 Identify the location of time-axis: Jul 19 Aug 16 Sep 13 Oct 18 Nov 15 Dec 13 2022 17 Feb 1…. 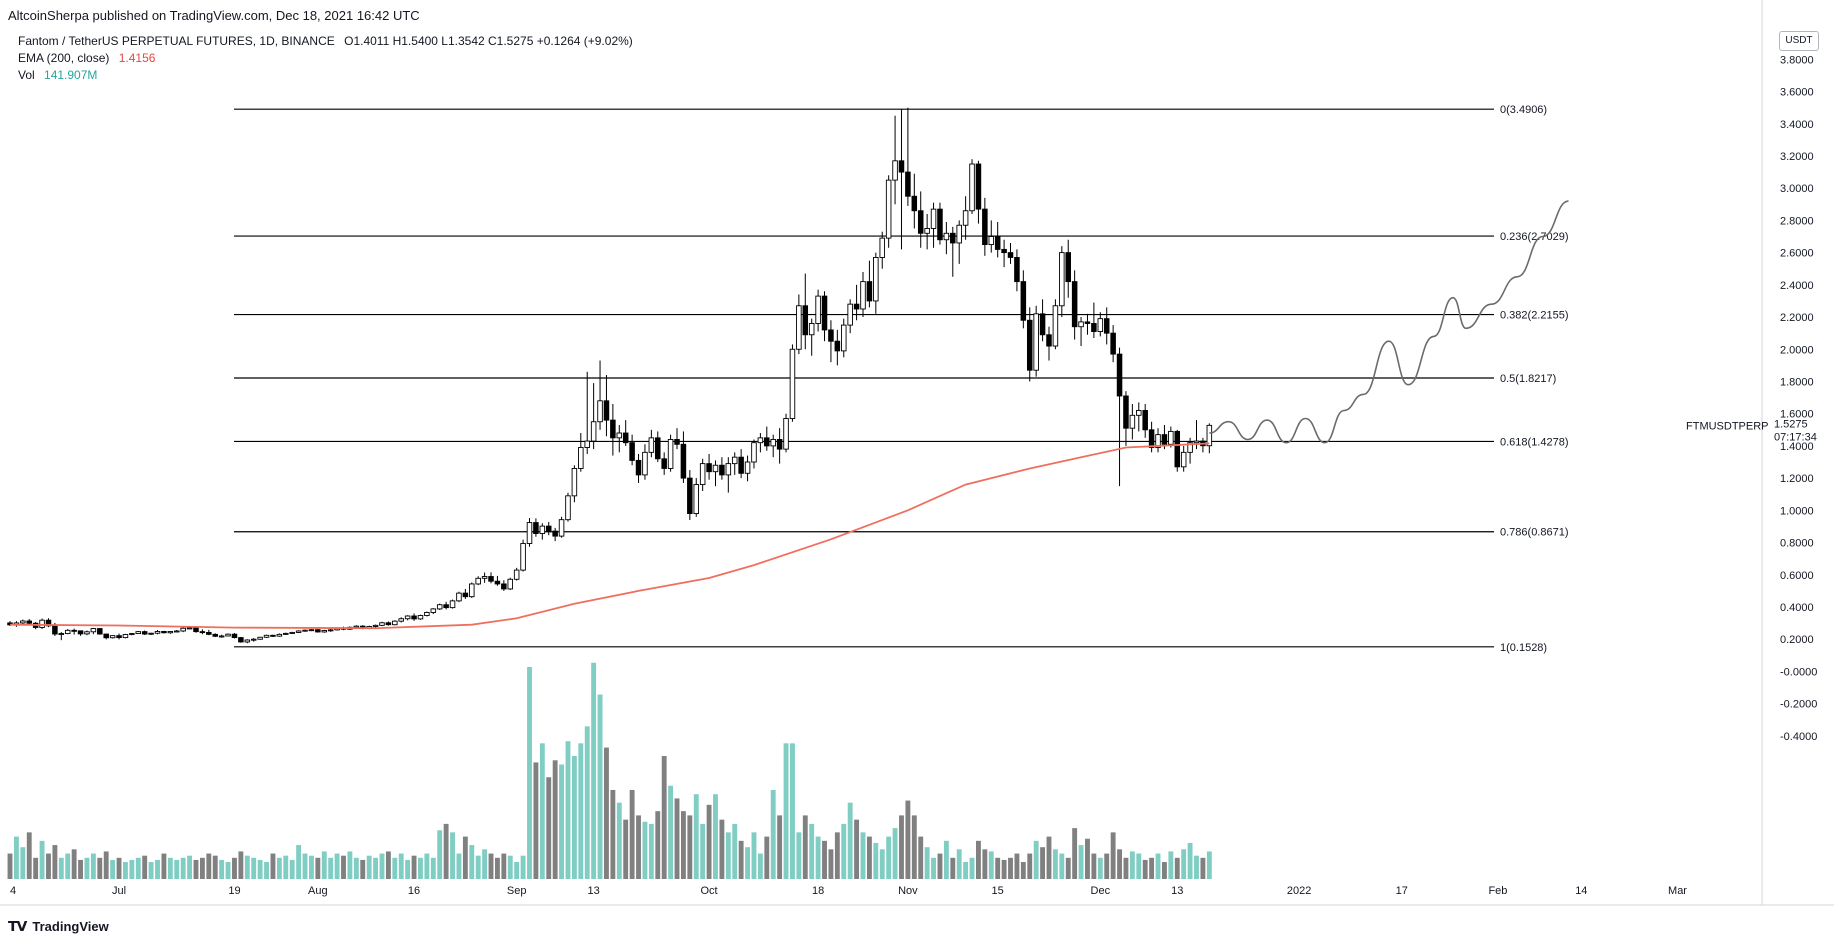
(848, 891).